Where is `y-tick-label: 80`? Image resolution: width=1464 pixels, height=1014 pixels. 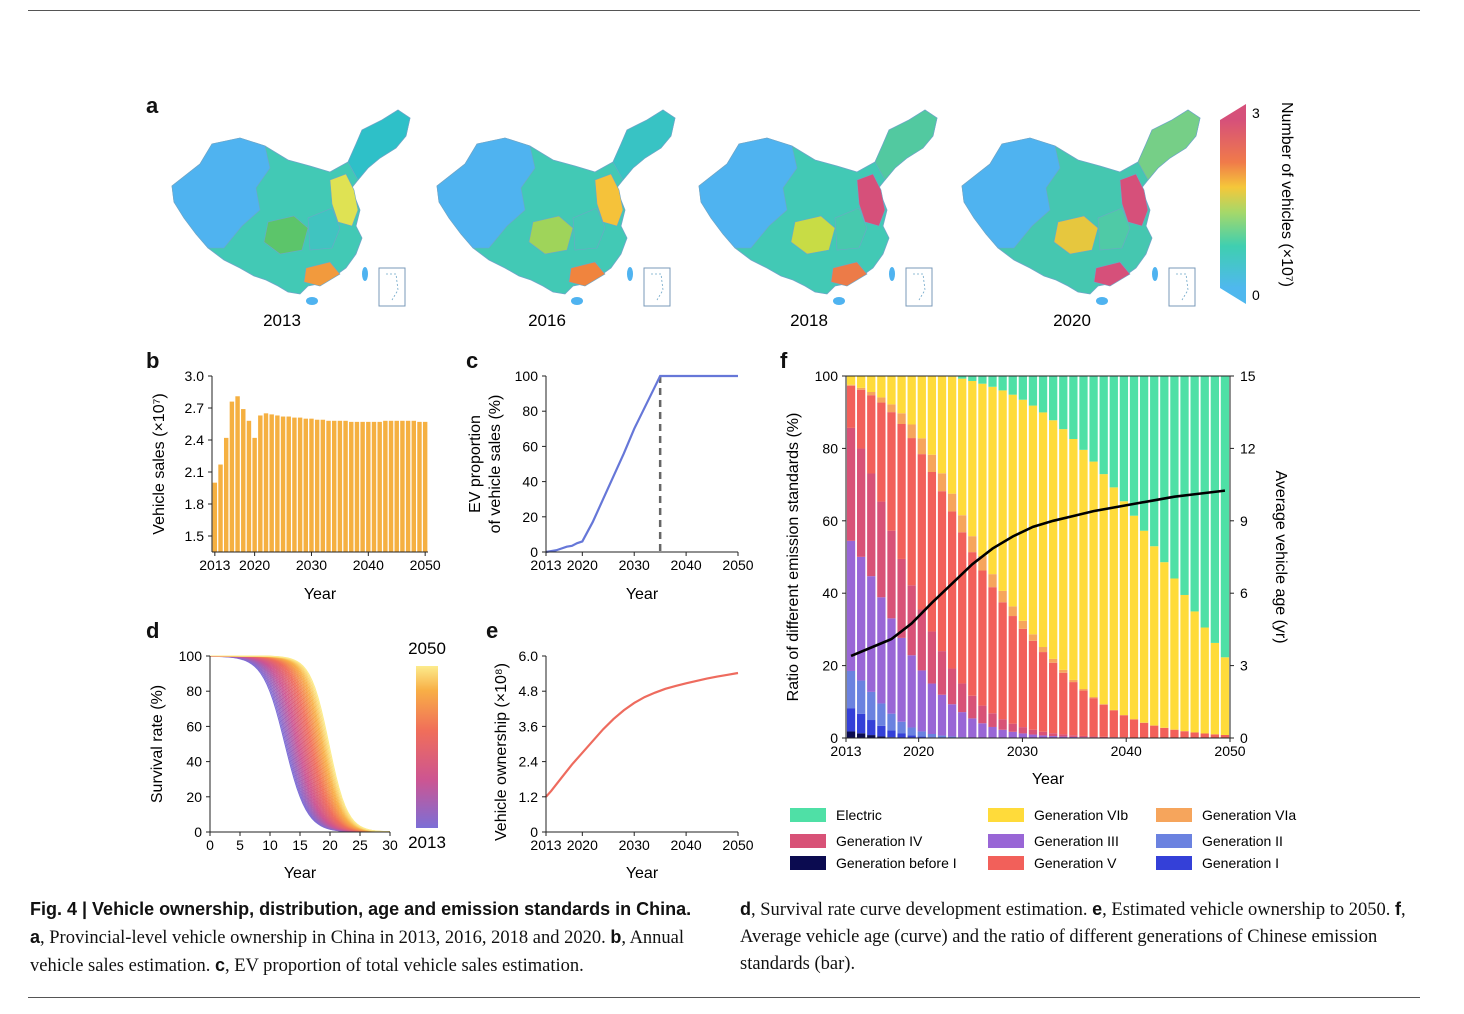
y-tick-label: 80 is located at coordinates (530, 411).